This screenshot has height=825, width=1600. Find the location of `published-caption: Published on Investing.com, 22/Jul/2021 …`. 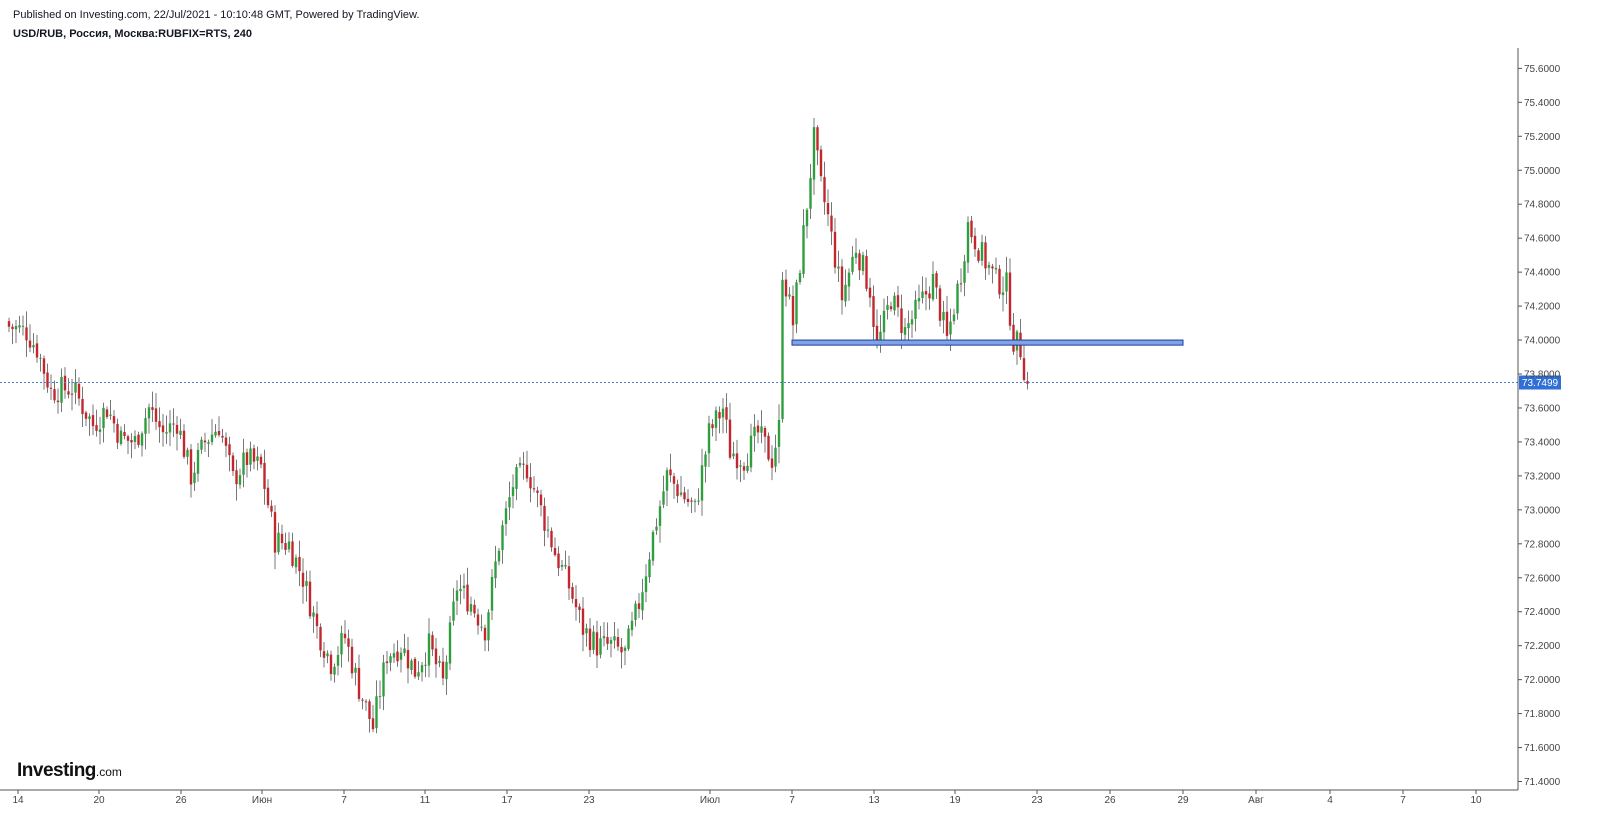

published-caption: Published on Investing.com, 22/Jul/2021 … is located at coordinates (216, 15).